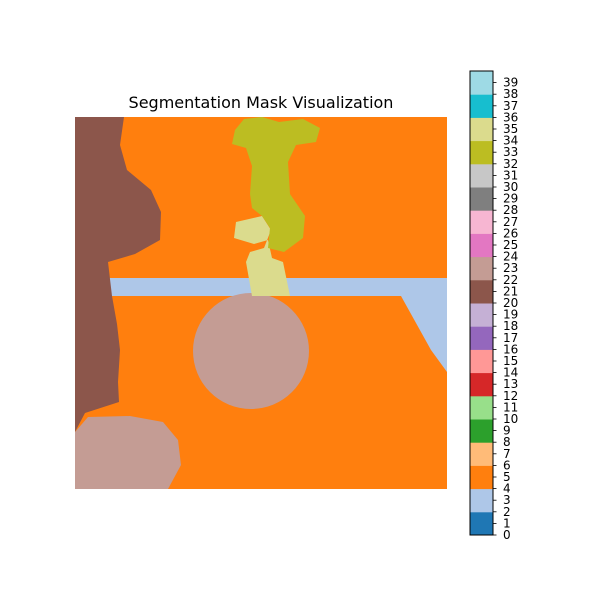 This screenshot has height=600, width=600. Describe the element at coordinates (510, 373) in the screenshot. I see `colorbar-tick-label: 14` at that location.